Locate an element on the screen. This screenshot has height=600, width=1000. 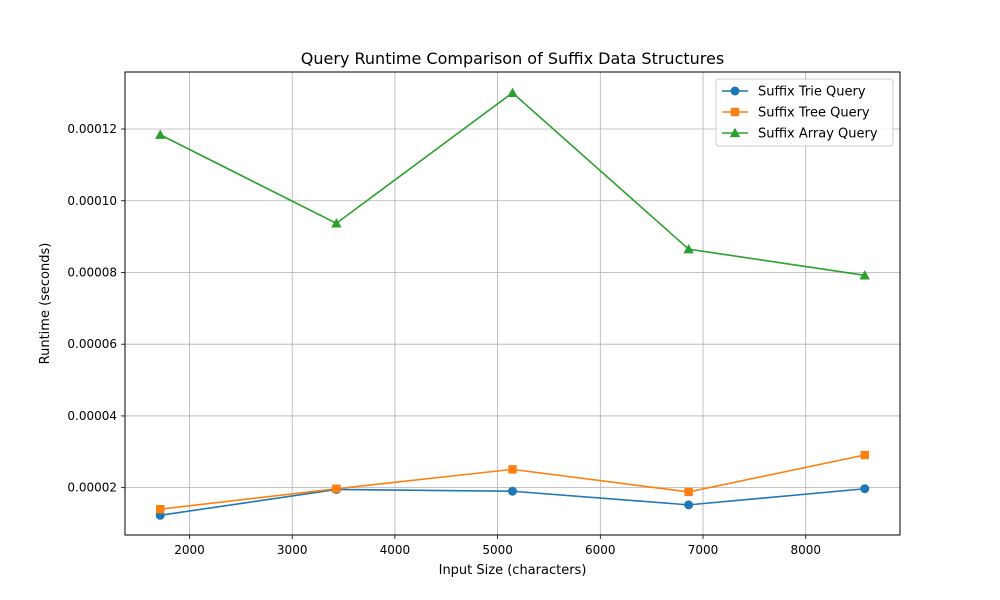
legend-label: Suffix Trie Query is located at coordinates (812, 92).